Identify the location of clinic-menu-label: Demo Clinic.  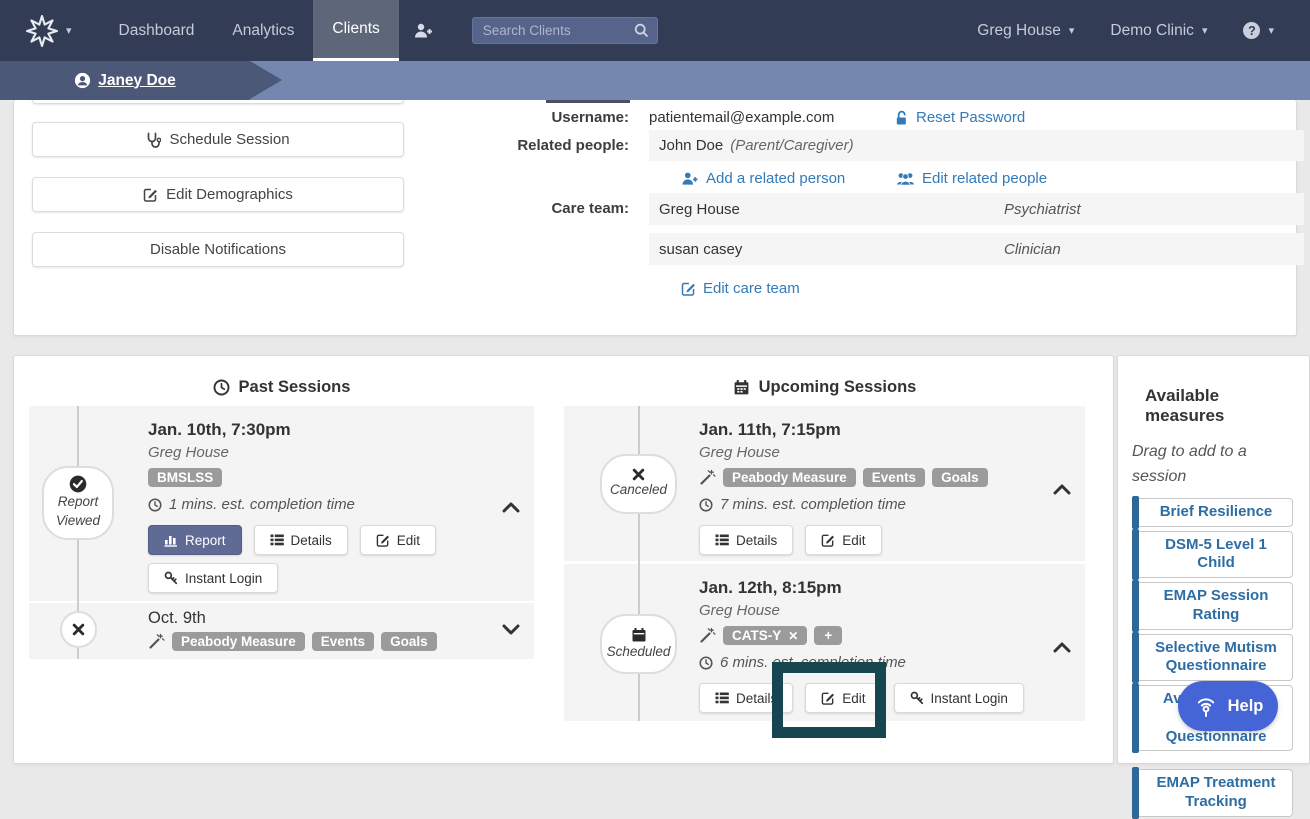
(1152, 30).